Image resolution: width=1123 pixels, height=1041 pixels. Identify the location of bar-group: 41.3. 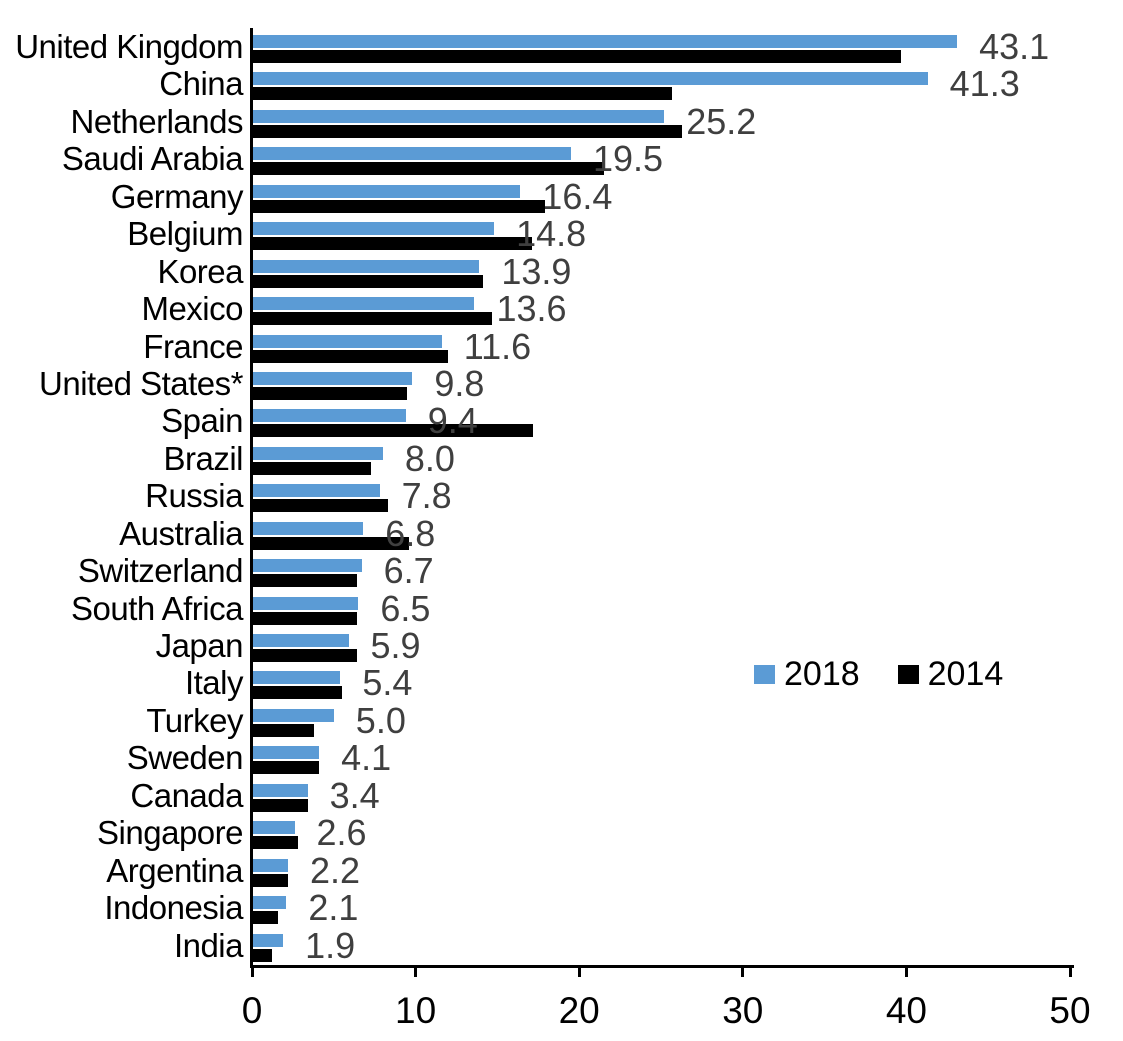
(664, 83).